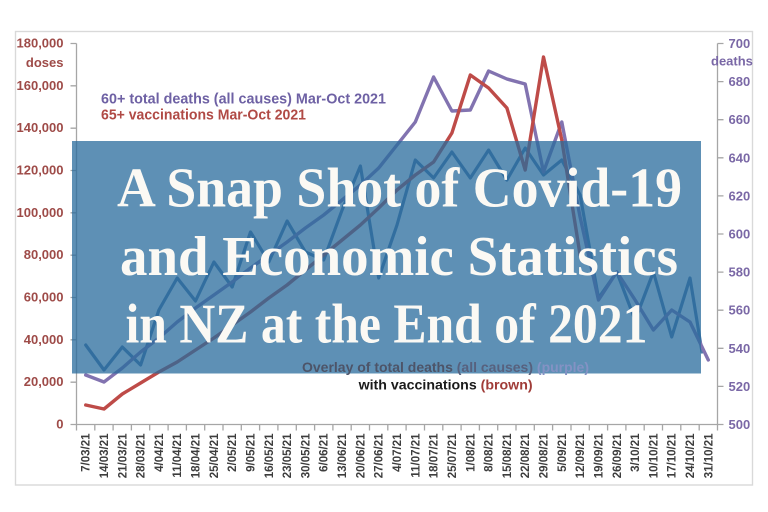 This screenshot has width=768, height=512. What do you see at coordinates (233, 452) in the screenshot?
I see `svg-text: 2/05/21` at bounding box center [233, 452].